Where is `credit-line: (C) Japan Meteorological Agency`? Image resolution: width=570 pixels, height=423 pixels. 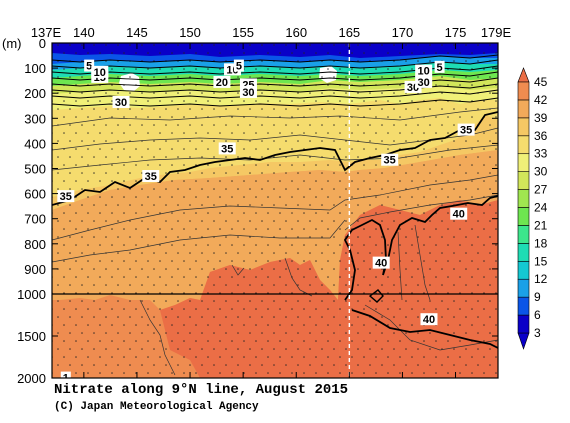 credit-line: (C) Japan Meteorological Agency is located at coordinates (156, 407).